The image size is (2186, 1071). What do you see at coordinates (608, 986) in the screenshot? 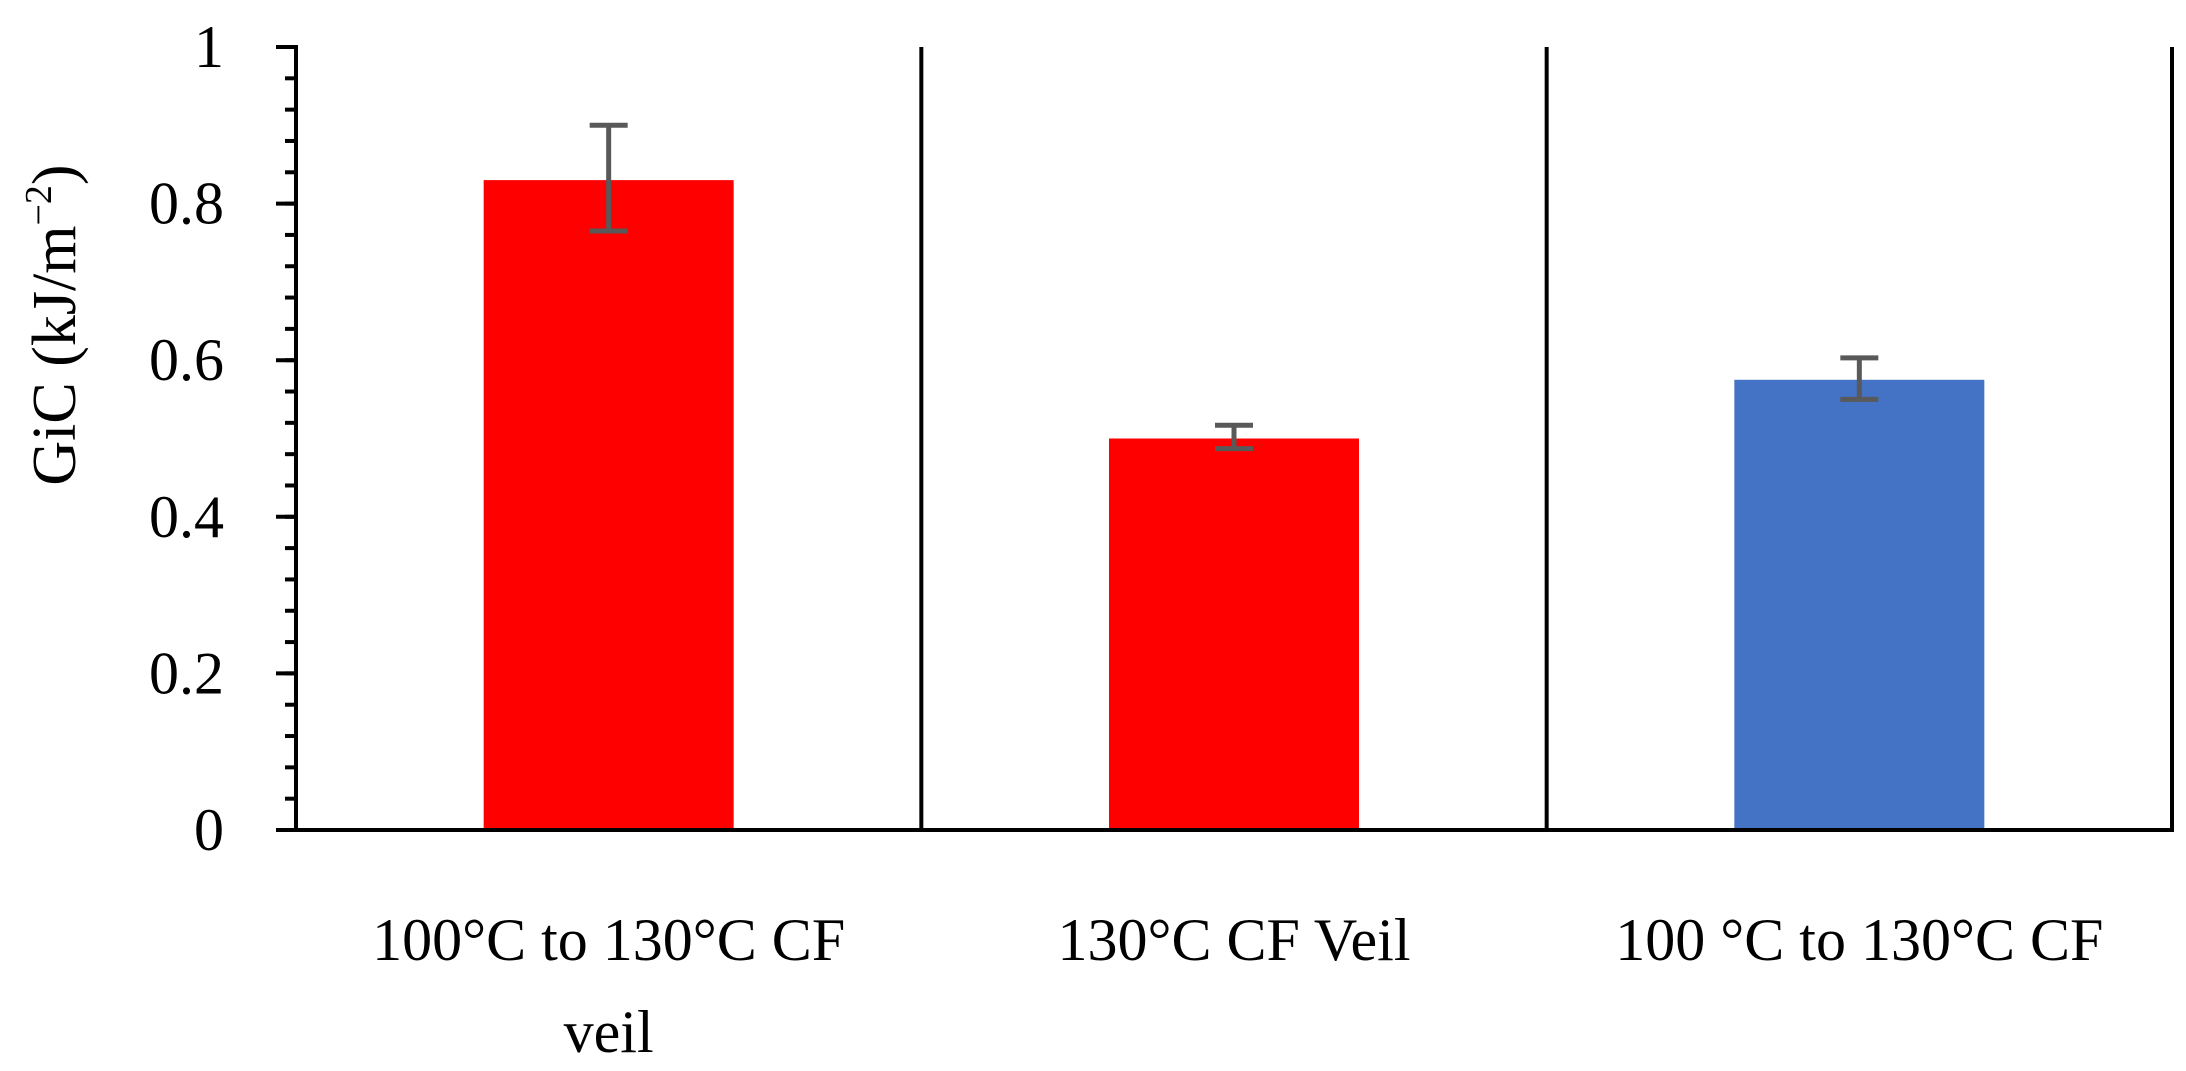
I see `x-tick-label: 100°C to 130°C CF veil` at bounding box center [608, 986].